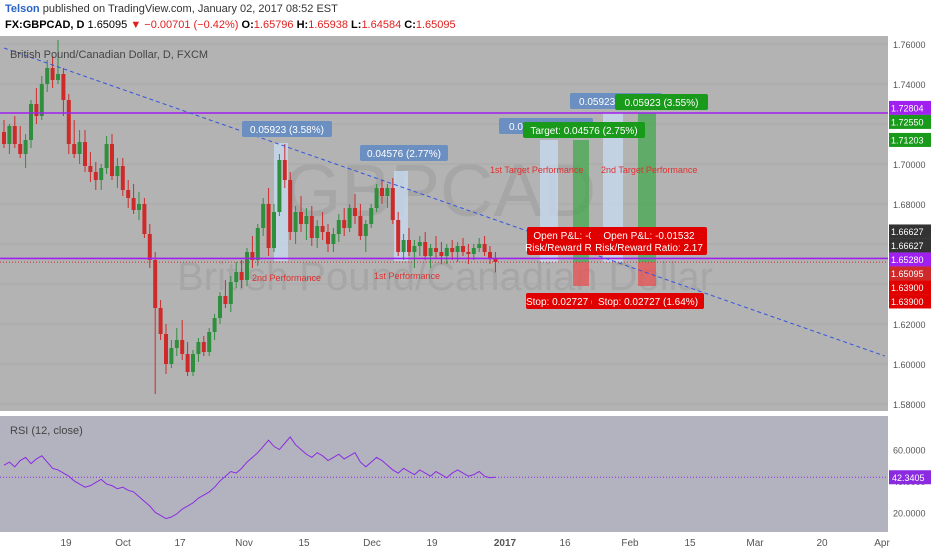 The height and width of the screenshot is (550, 932). What do you see at coordinates (909, 405) in the screenshot?
I see `price-tick-label: 1.58000` at bounding box center [909, 405].